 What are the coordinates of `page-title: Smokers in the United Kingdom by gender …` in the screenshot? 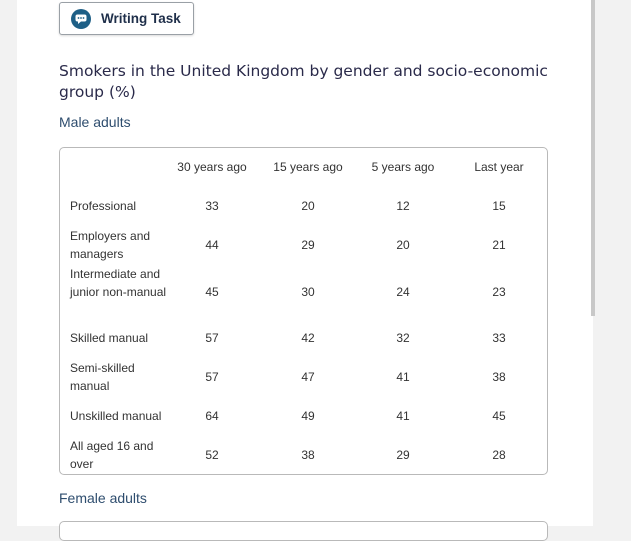 It's located at (303, 81).